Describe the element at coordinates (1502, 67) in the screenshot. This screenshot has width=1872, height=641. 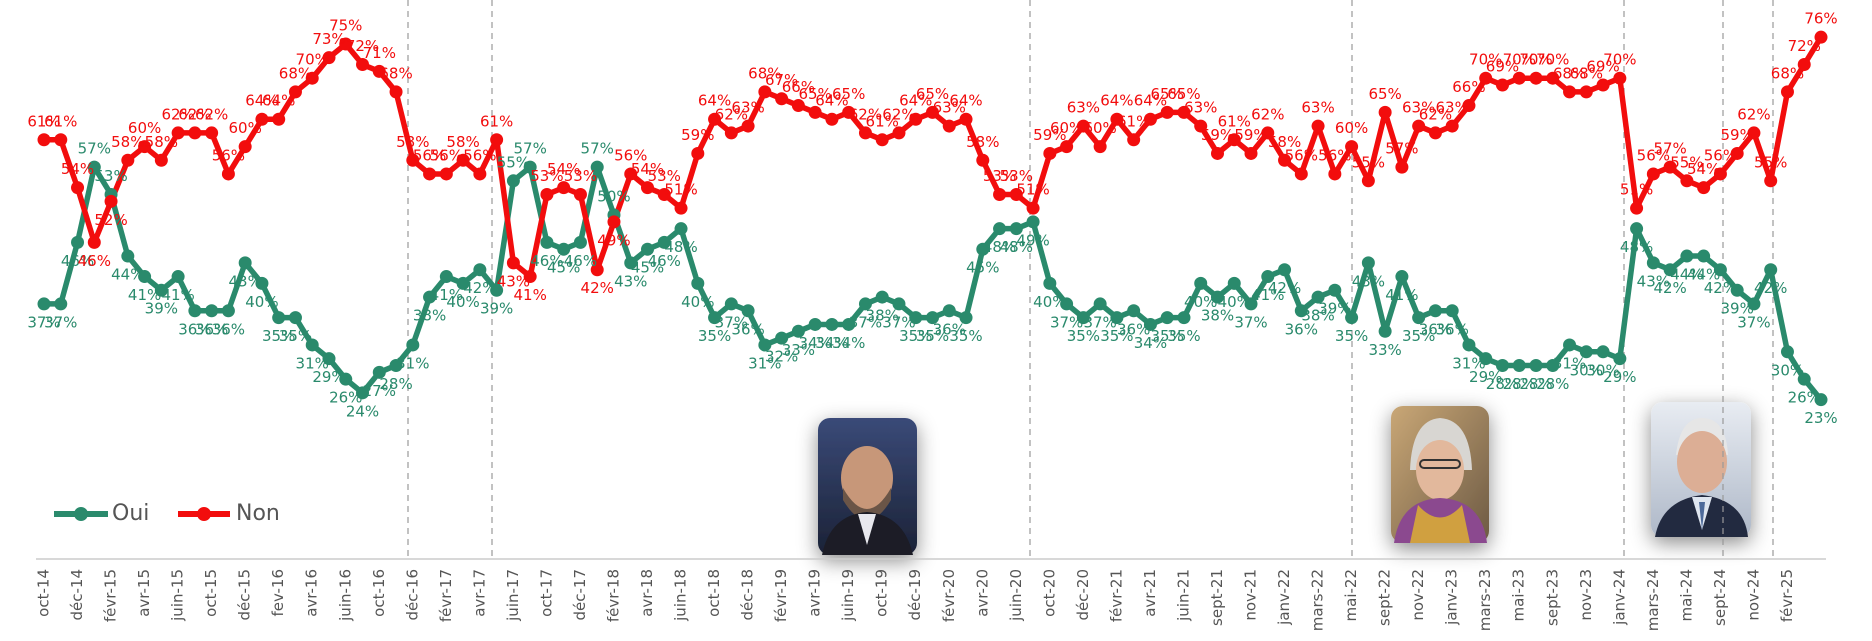
I see `value-label: 69%` at that location.